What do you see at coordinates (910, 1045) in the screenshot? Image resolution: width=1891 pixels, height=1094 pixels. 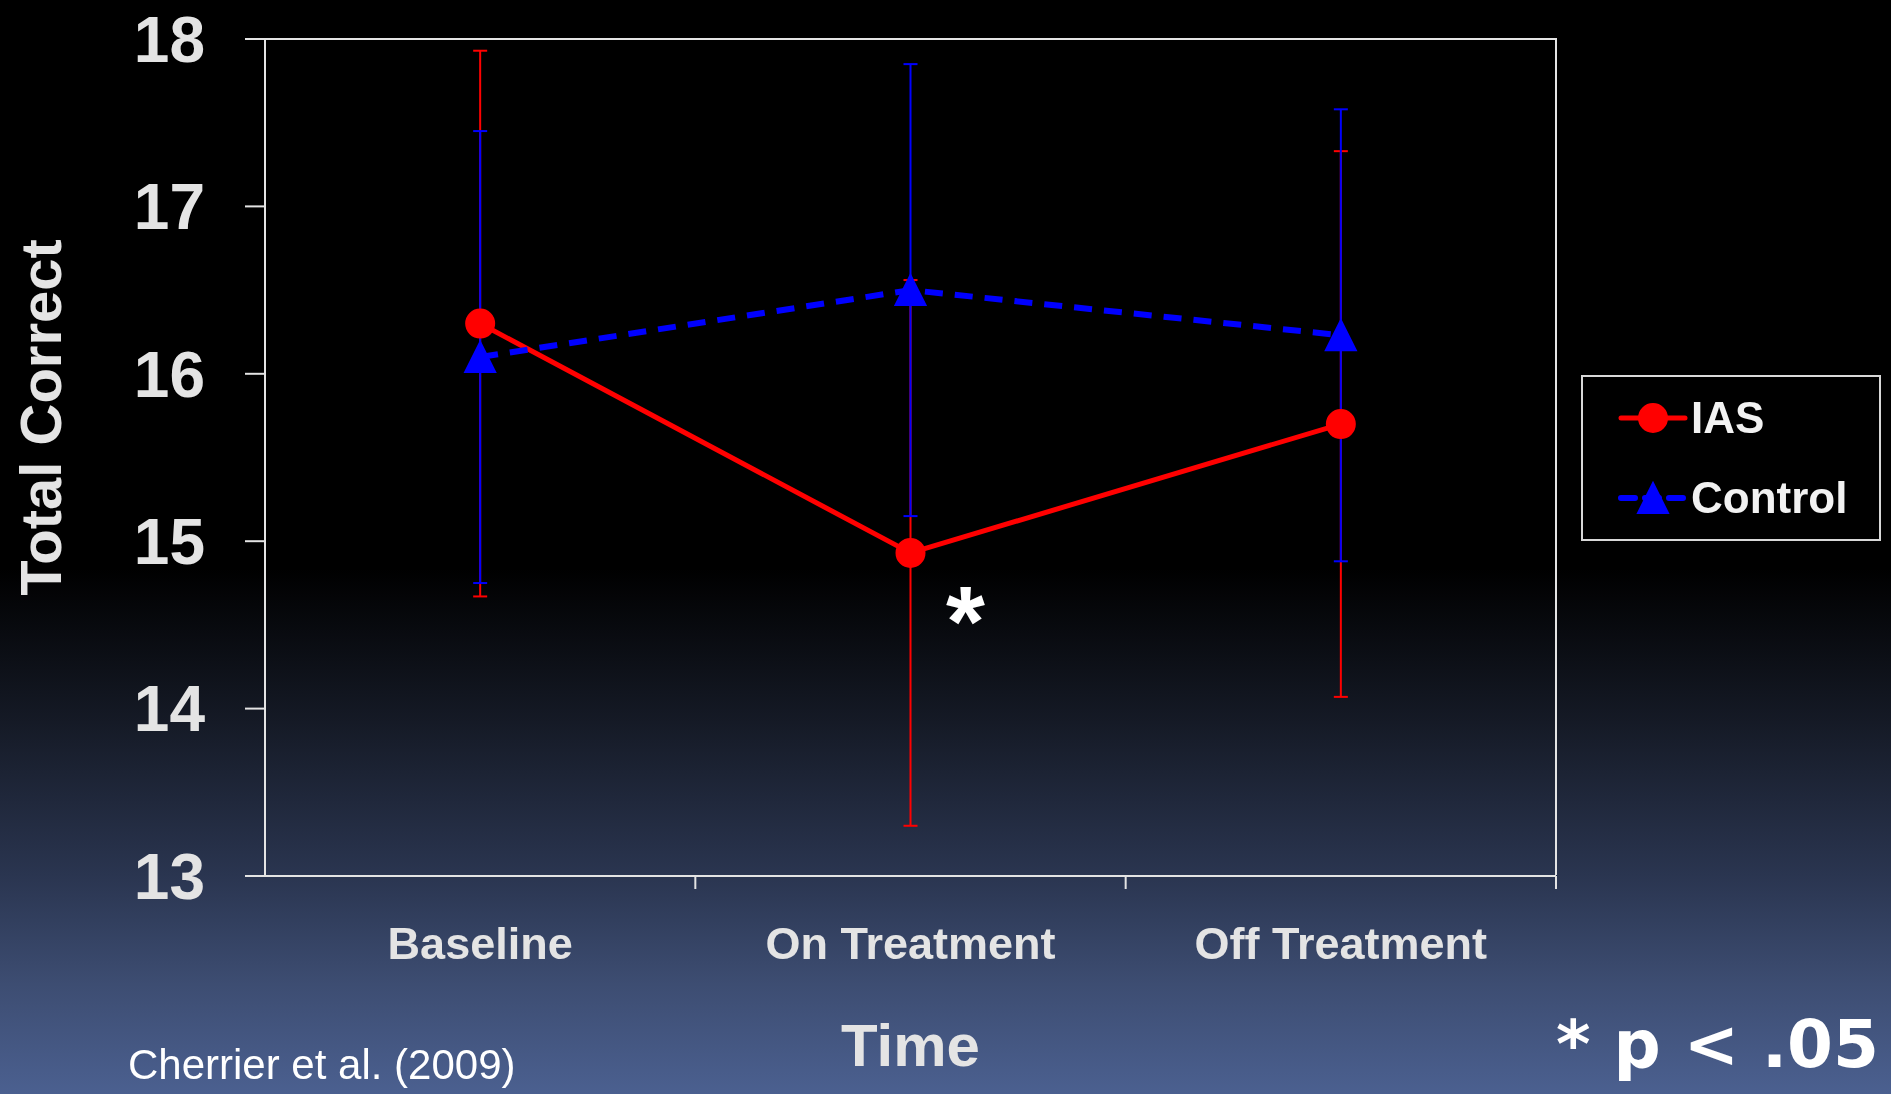 I see `x-axis-title: Time` at bounding box center [910, 1045].